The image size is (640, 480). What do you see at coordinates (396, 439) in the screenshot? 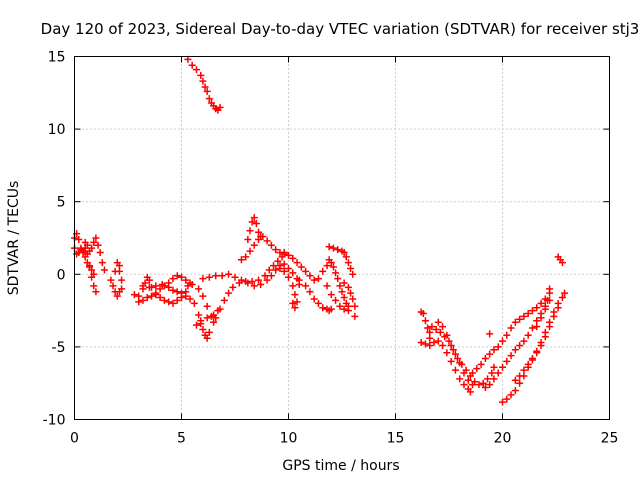
I see `x-tick-label: 15` at bounding box center [396, 439].